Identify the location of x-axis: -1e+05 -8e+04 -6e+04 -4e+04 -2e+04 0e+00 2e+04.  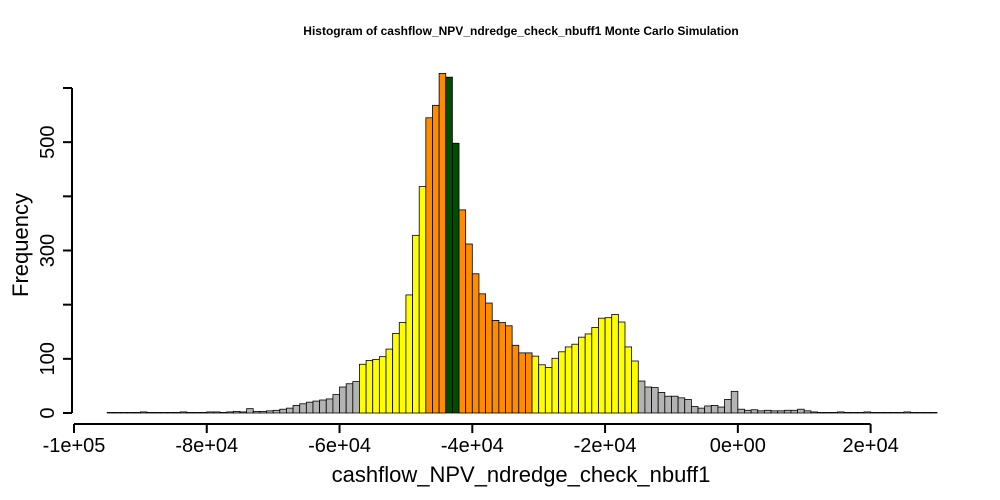
(471, 440).